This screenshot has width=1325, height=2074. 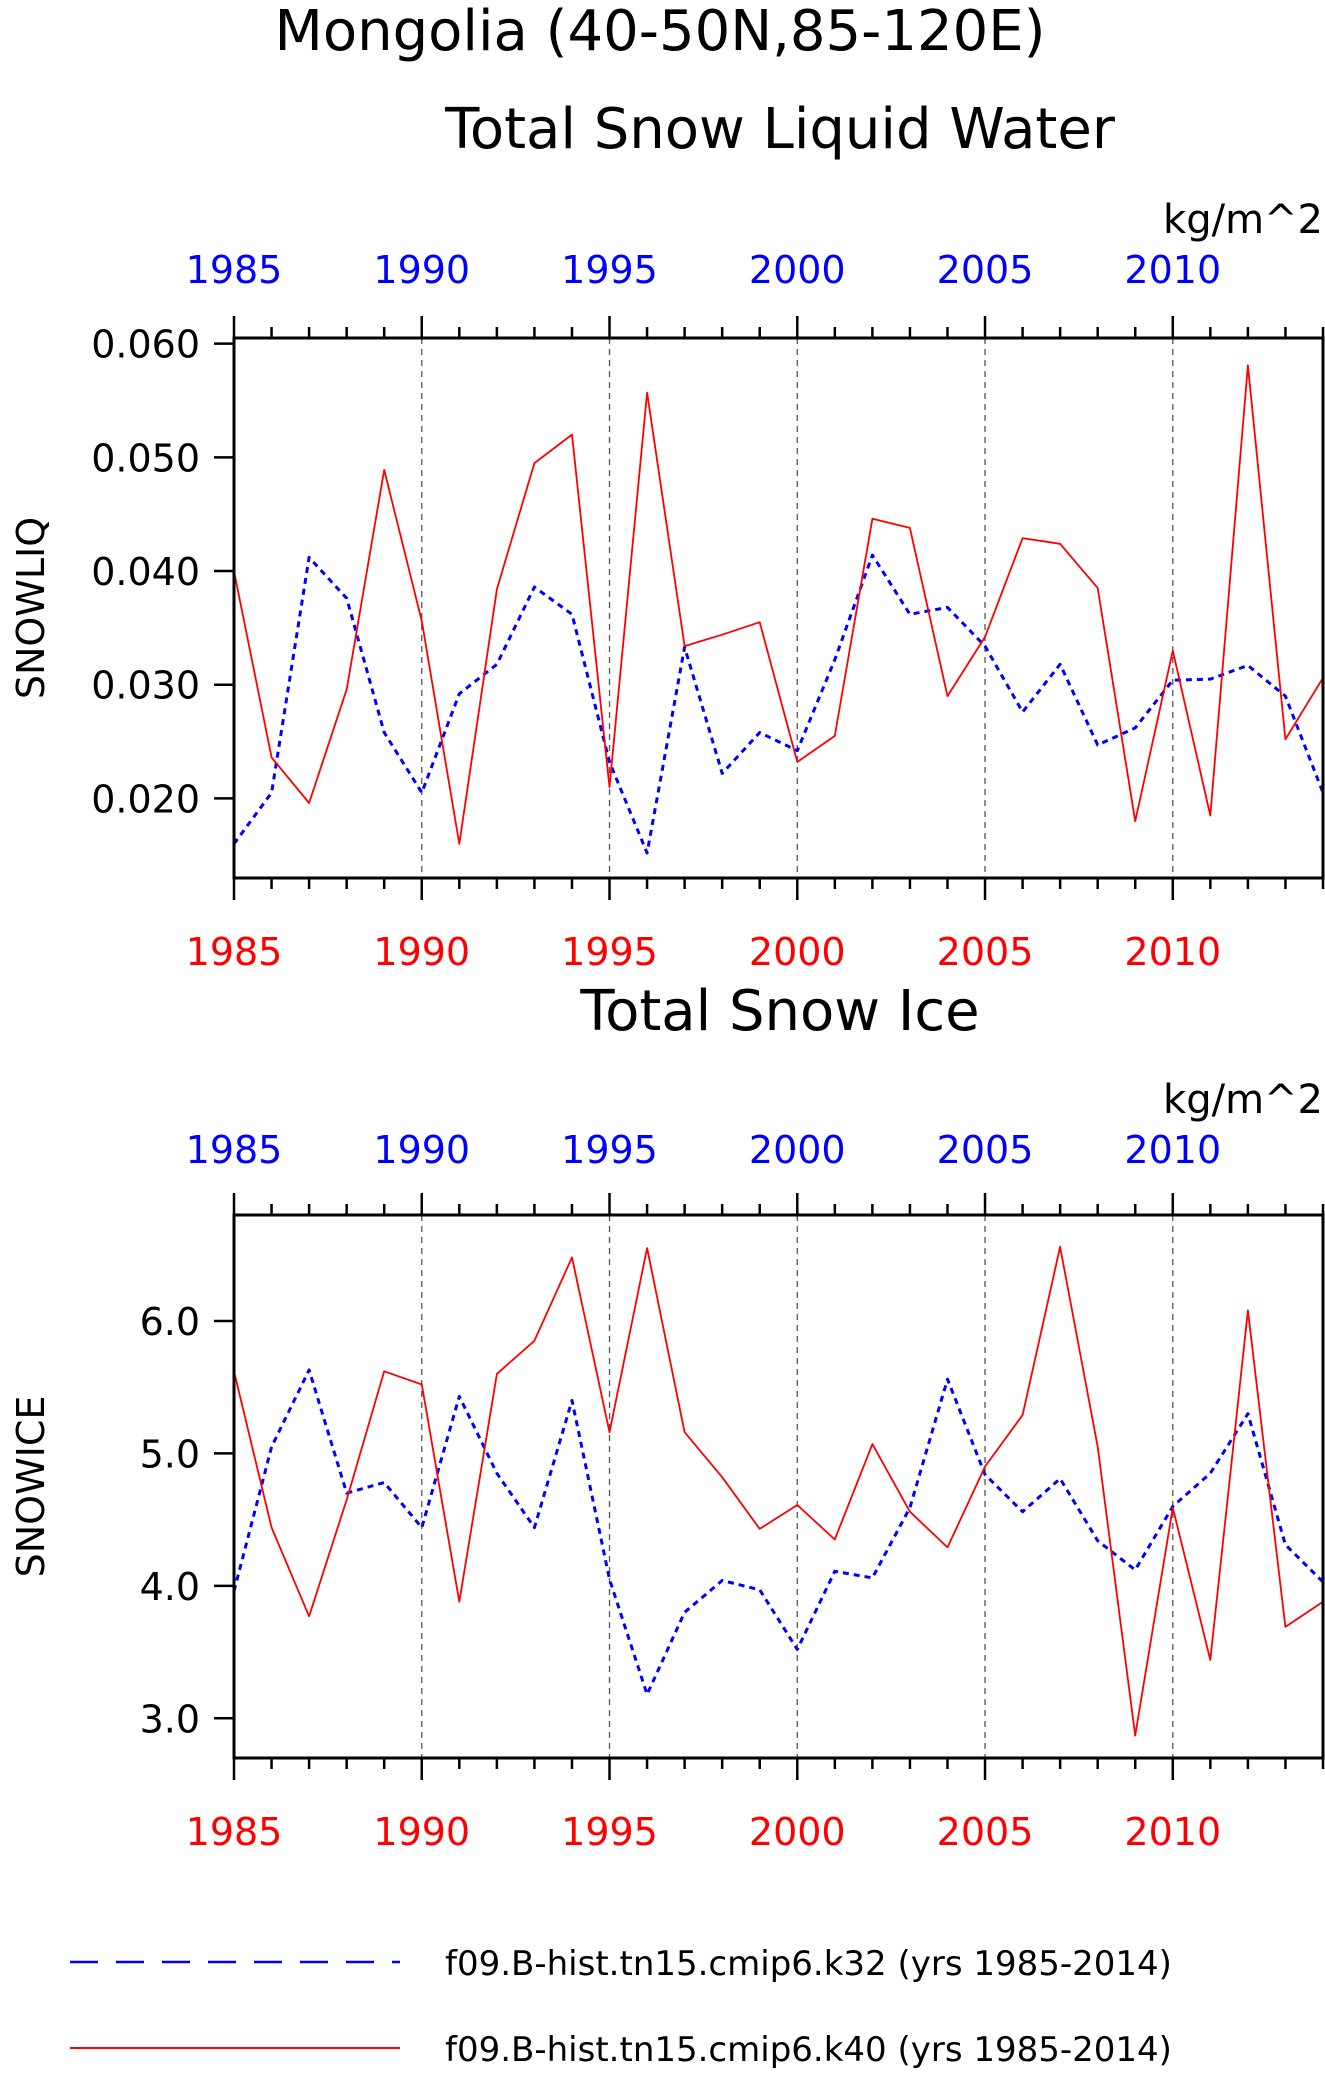 I want to click on y-tick-label: 5.0, so click(x=170, y=1454).